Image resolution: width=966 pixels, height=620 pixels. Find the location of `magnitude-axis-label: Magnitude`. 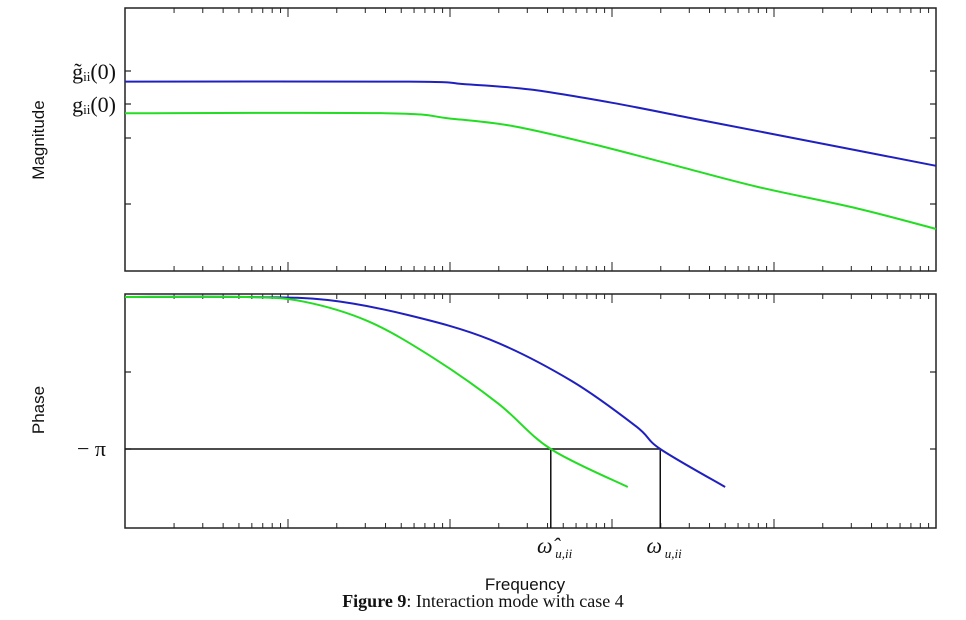

magnitude-axis-label: Magnitude is located at coordinates (38, 139).